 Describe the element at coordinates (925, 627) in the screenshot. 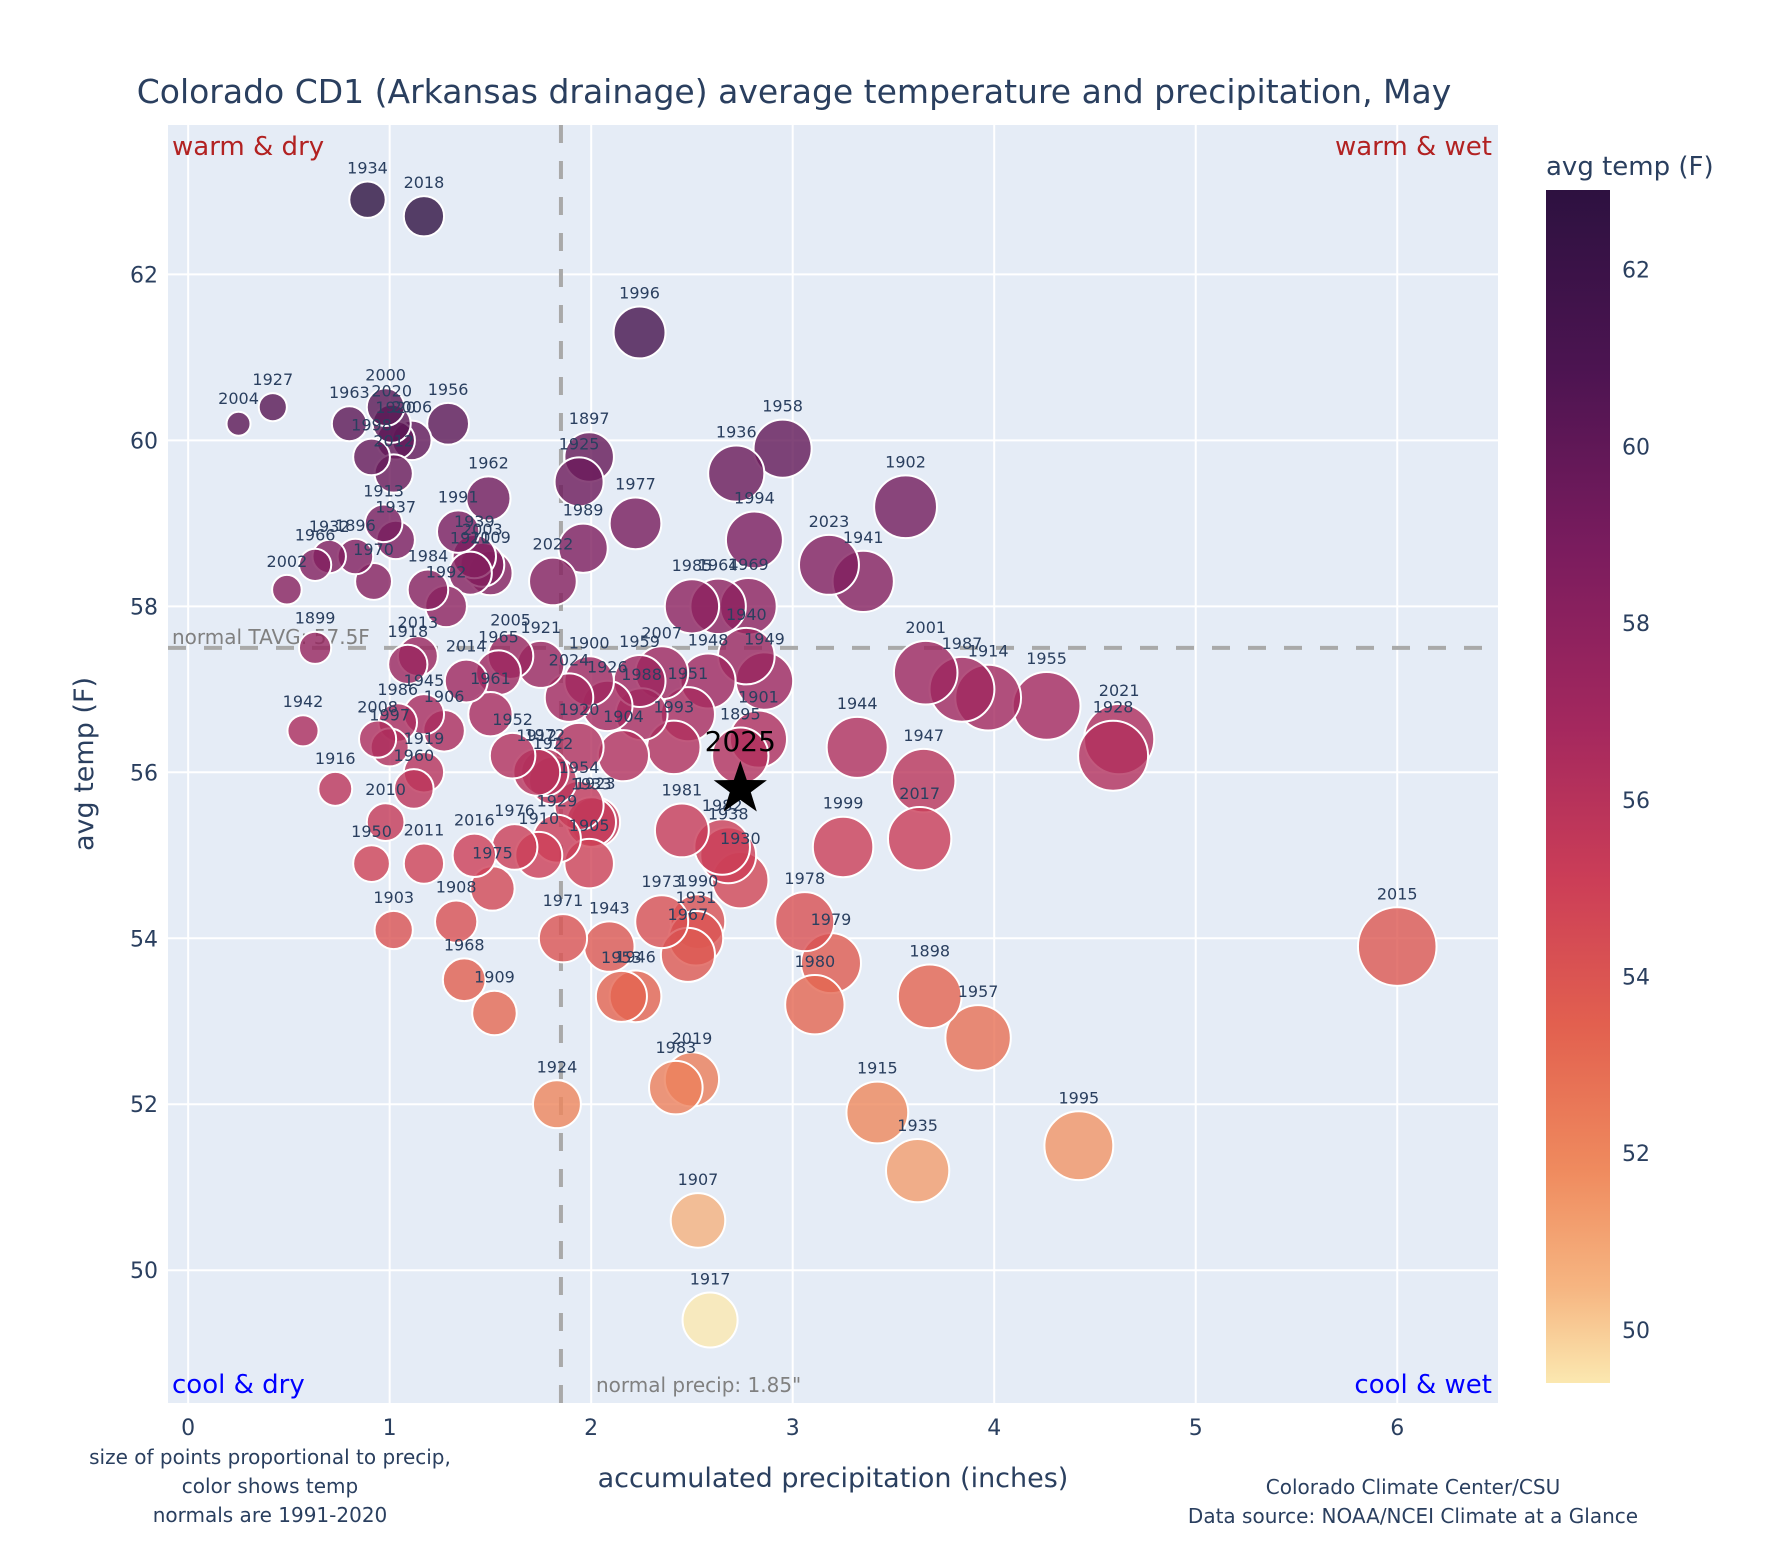

I see `point-label: 2001` at that location.